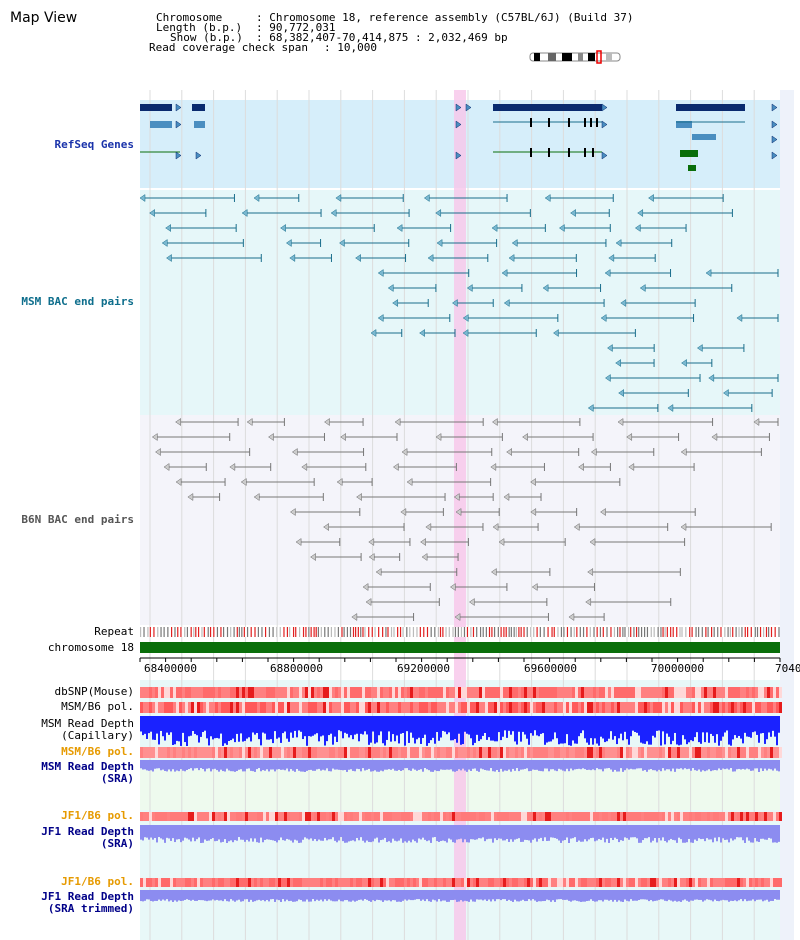 This screenshot has height=940, width=800. I want to click on strand-arrow, so click(774, 124).